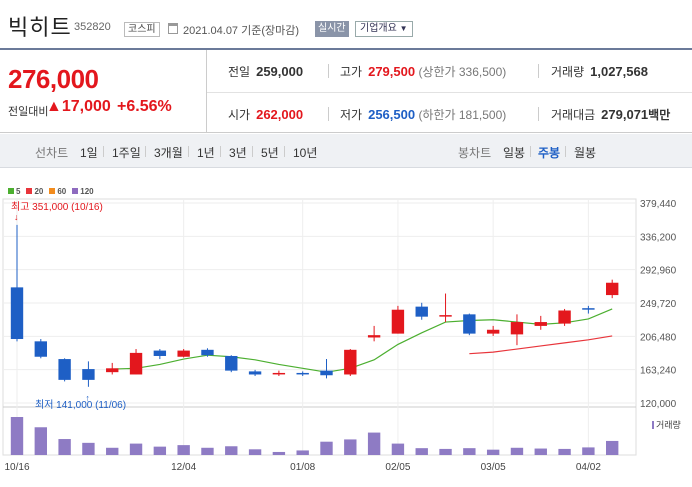  Describe the element at coordinates (57, 207) in the screenshot. I see `high-annotation: 최고 351,000 (10/16)` at that location.